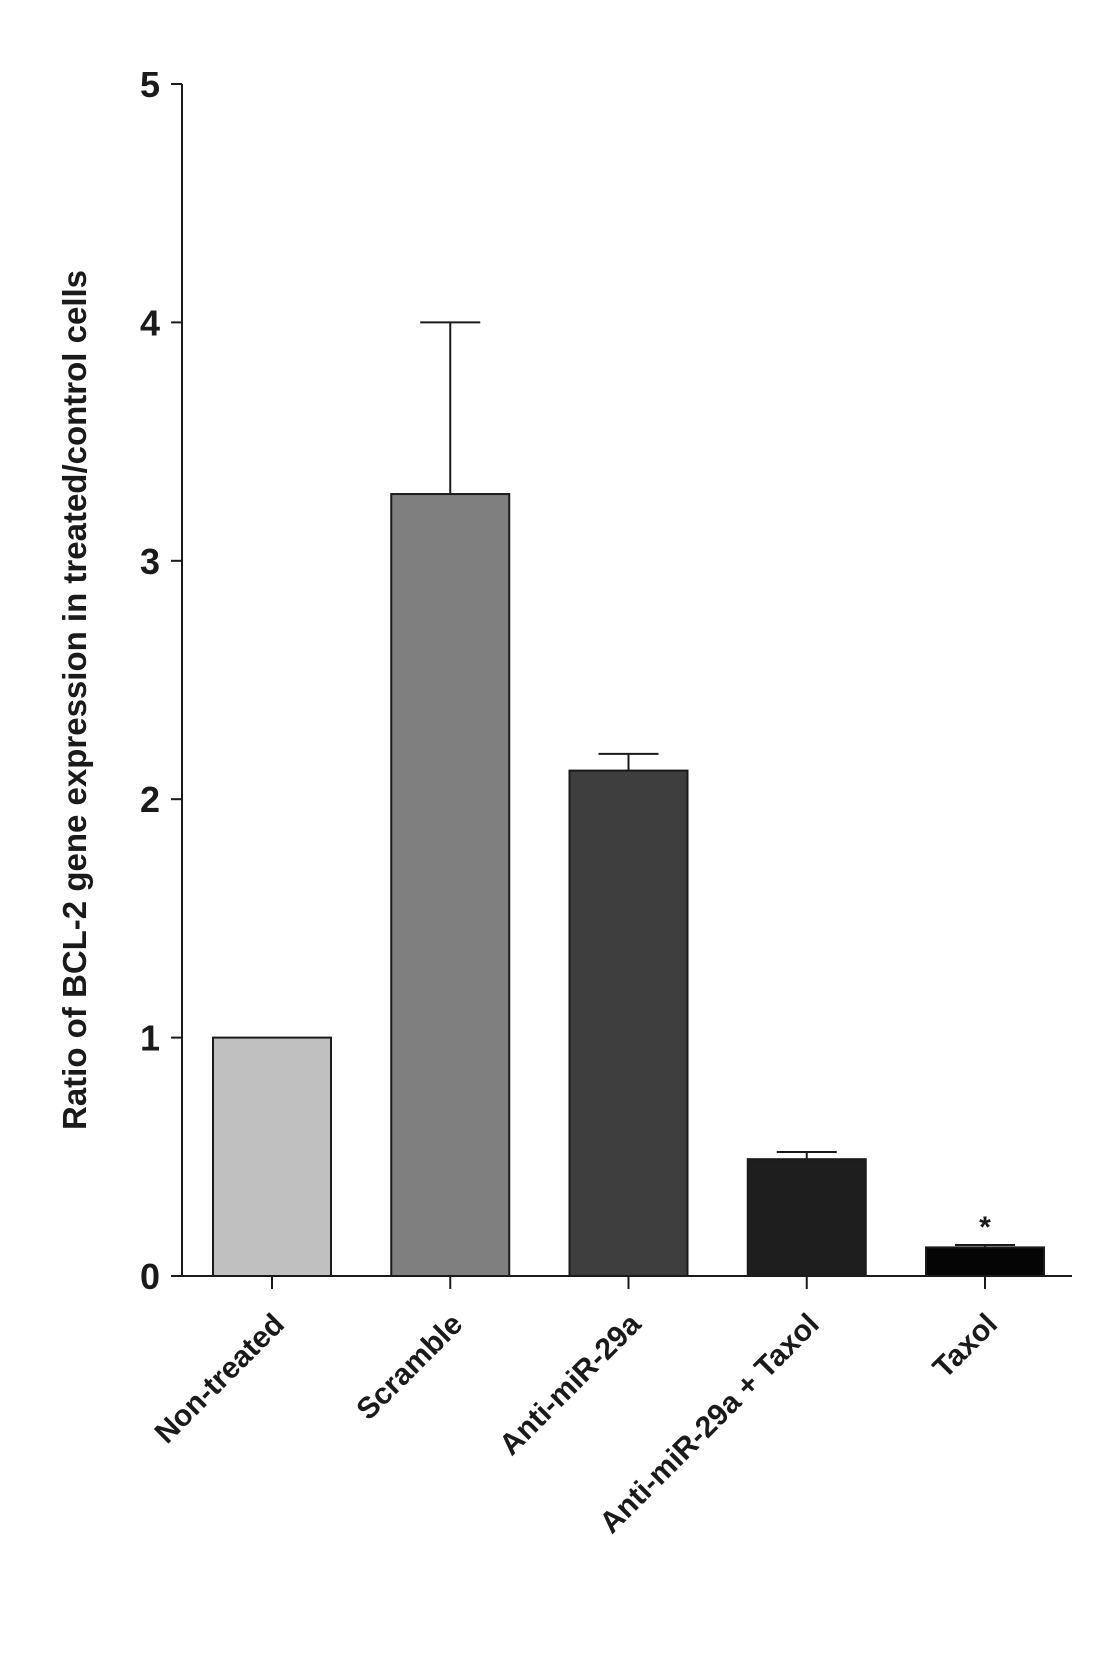 The image size is (1112, 1666). Describe the element at coordinates (409, 1367) in the screenshot. I see `x-tick-label: Scramble` at that location.